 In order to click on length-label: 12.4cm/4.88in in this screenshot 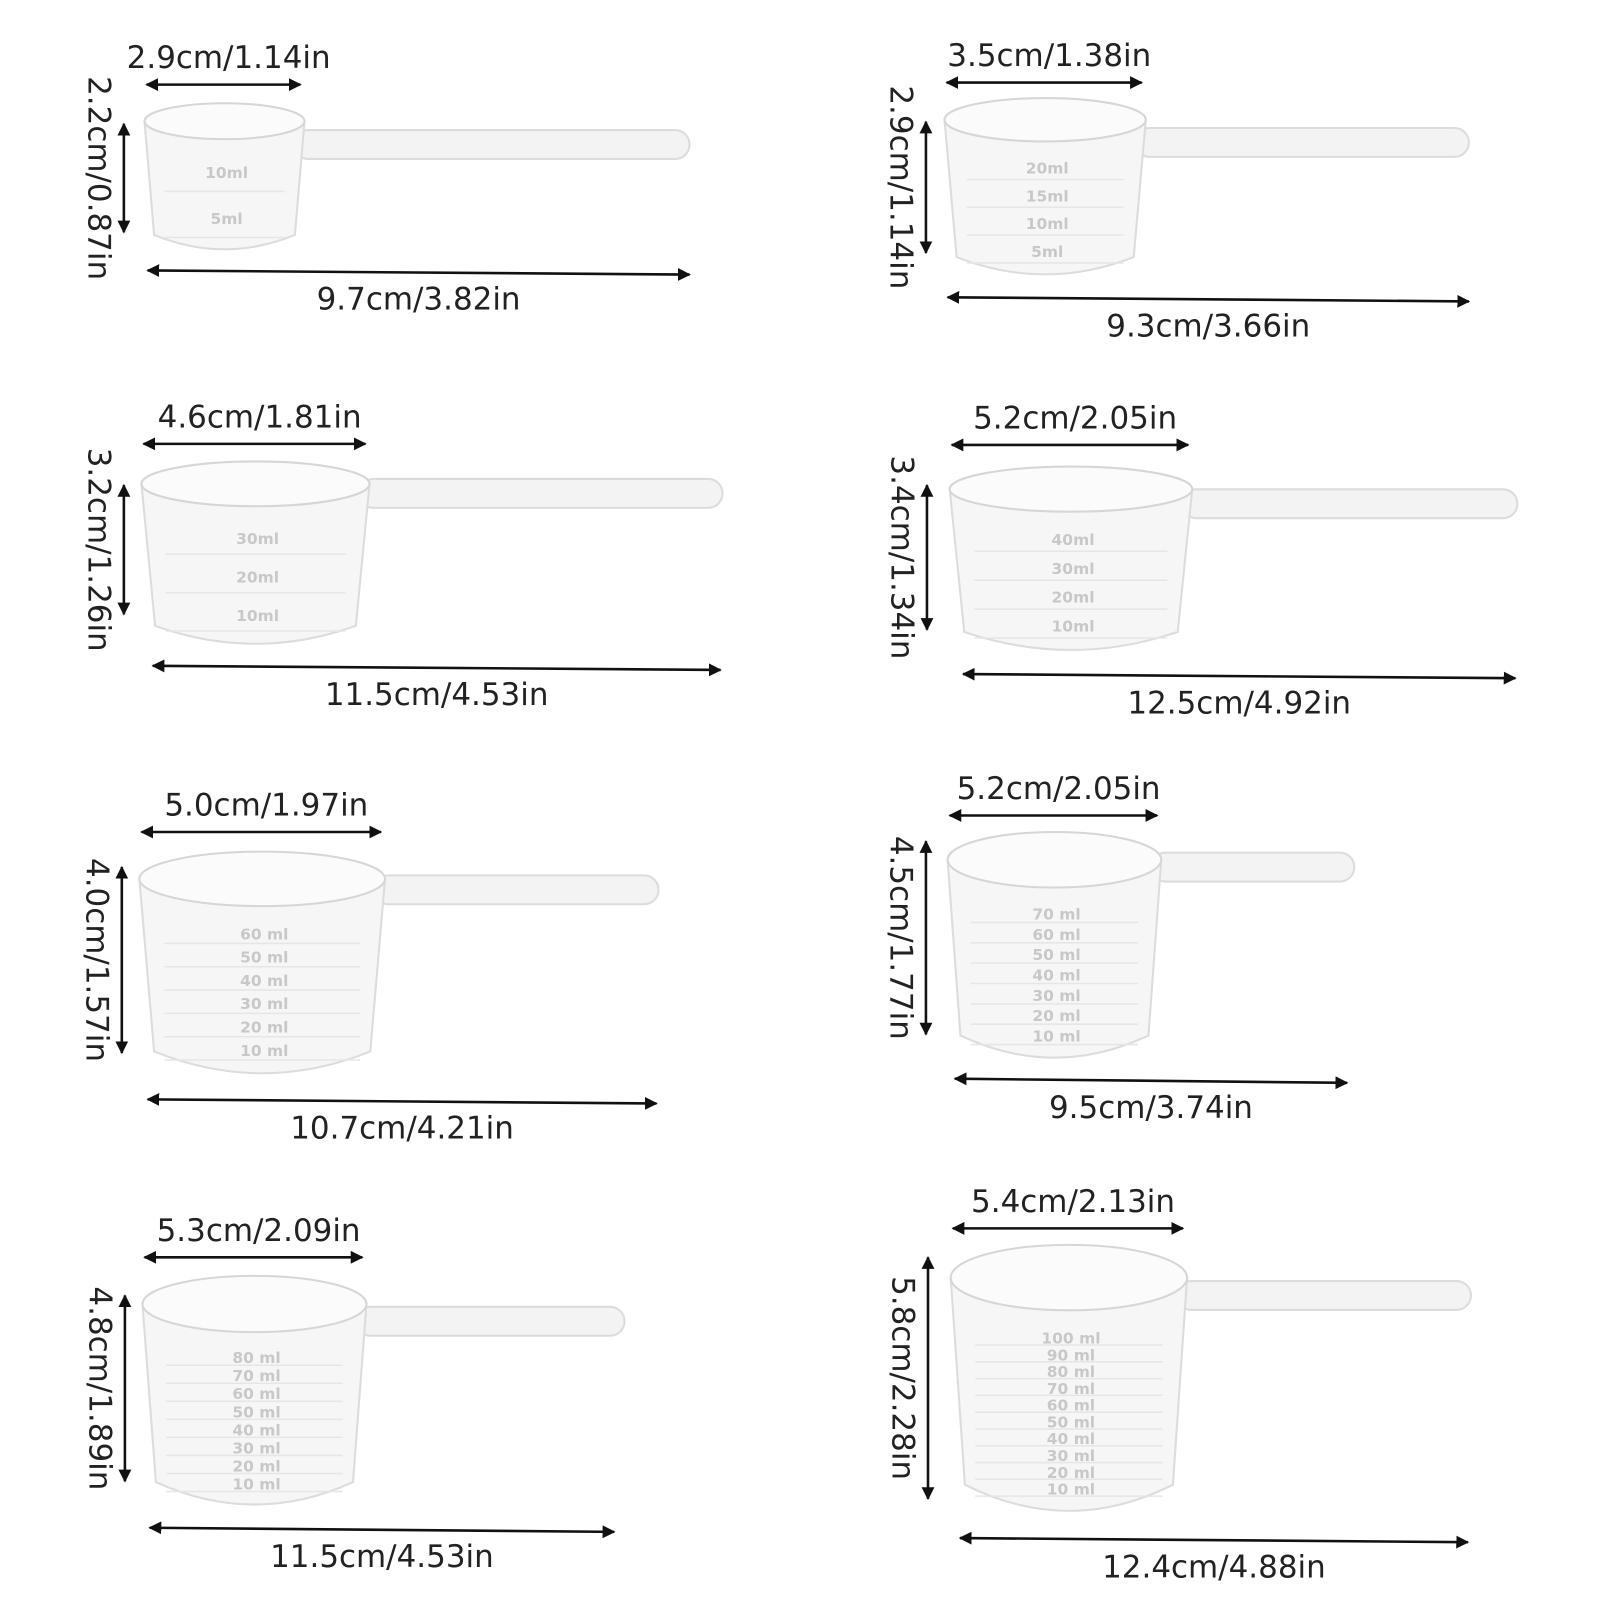, I will do `click(1214, 1567)`.